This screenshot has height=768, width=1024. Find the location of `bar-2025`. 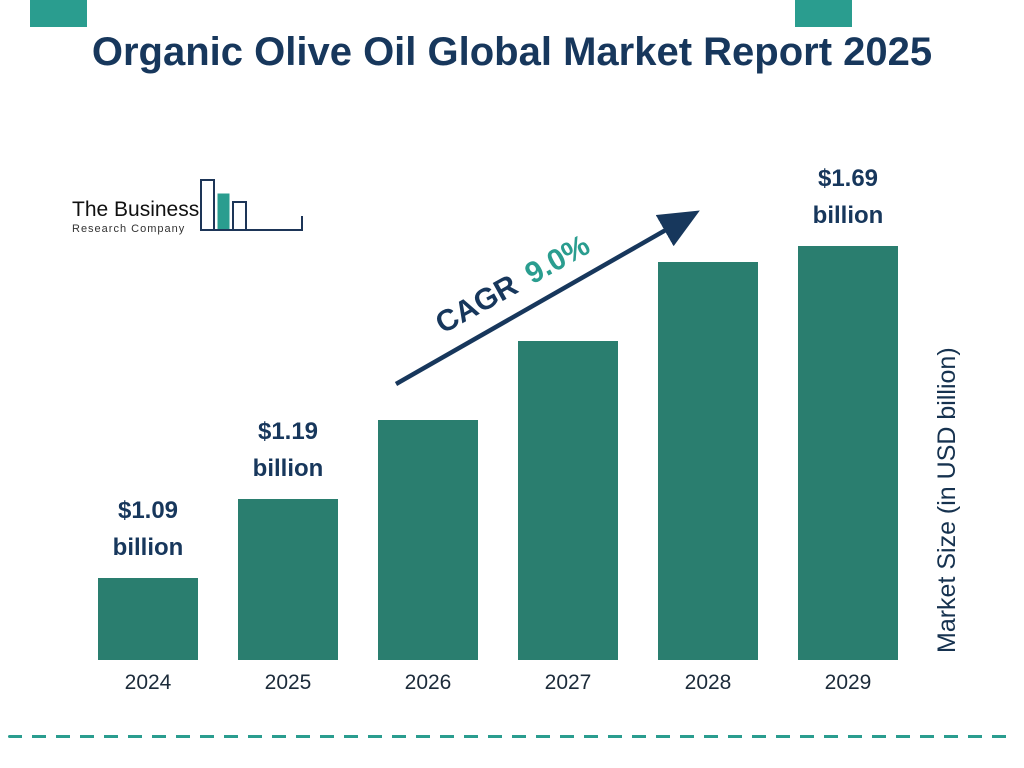

bar-2025 is located at coordinates (288, 579).